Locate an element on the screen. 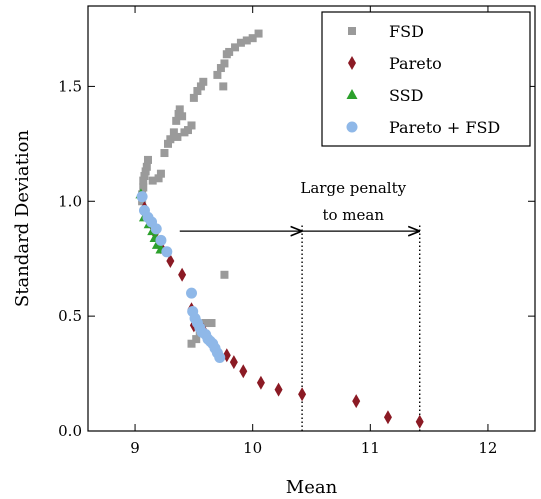  legend-box is located at coordinates (426, 79).